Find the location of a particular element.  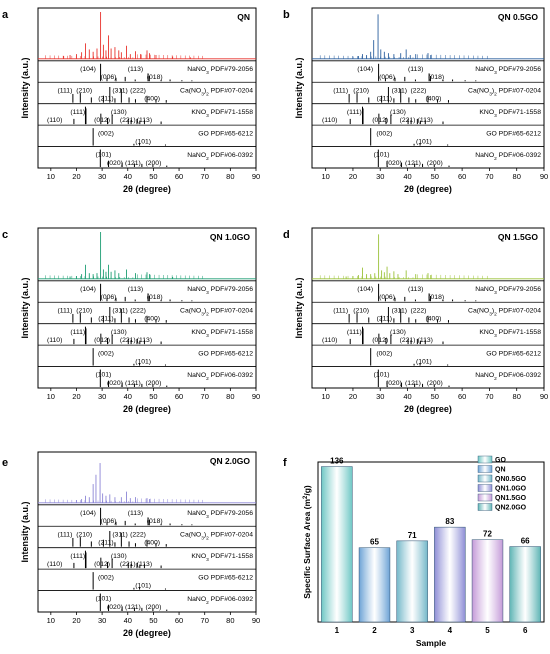

bar-value-label: 65 is located at coordinates (374, 542).